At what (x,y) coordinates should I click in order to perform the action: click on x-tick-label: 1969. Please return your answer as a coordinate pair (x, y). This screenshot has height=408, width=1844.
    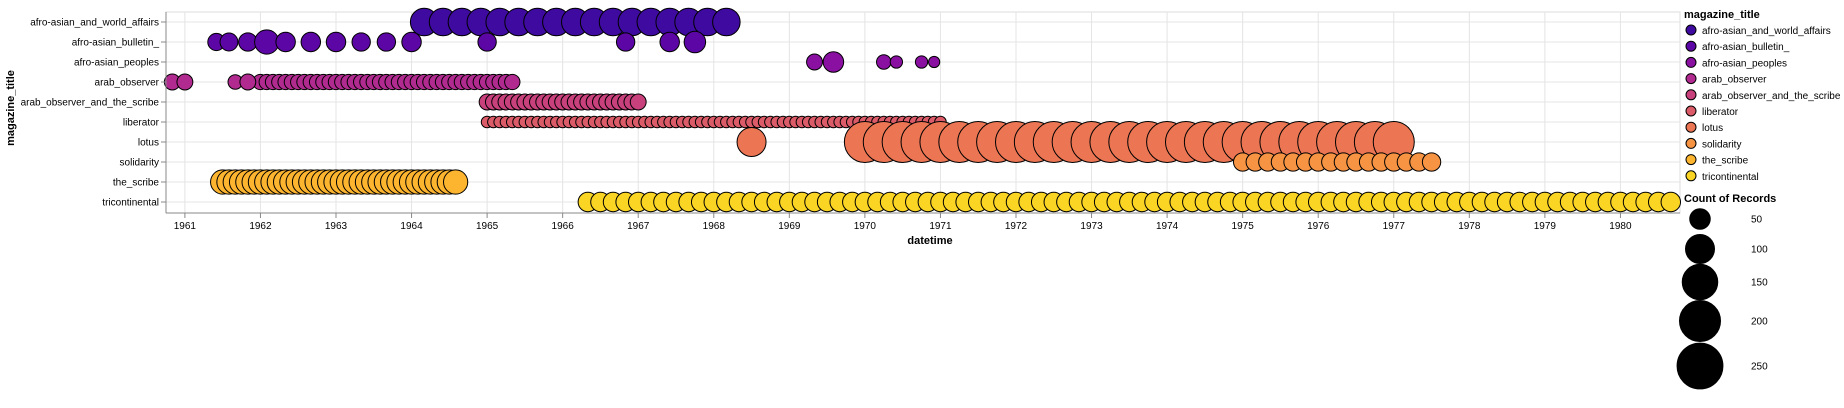
    Looking at the image, I should click on (789, 226).